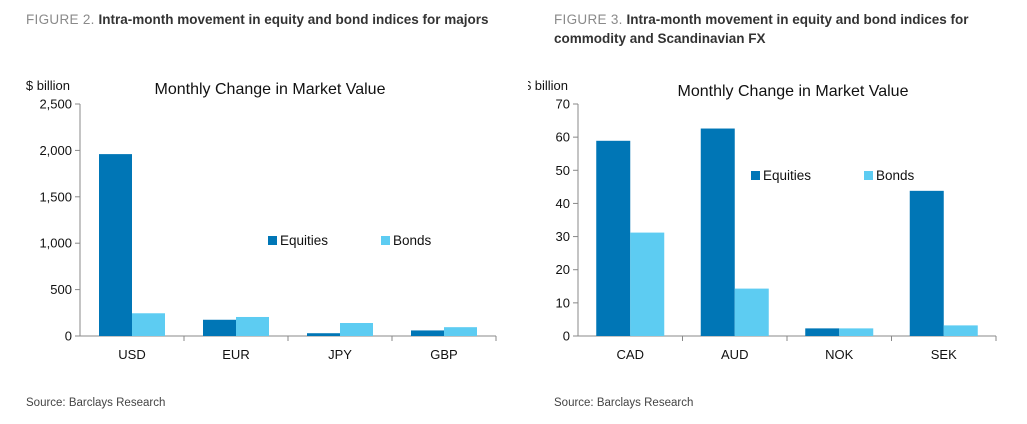 The height and width of the screenshot is (424, 1027). What do you see at coordinates (55, 243) in the screenshot?
I see `y-tick-label: 1,000` at bounding box center [55, 243].